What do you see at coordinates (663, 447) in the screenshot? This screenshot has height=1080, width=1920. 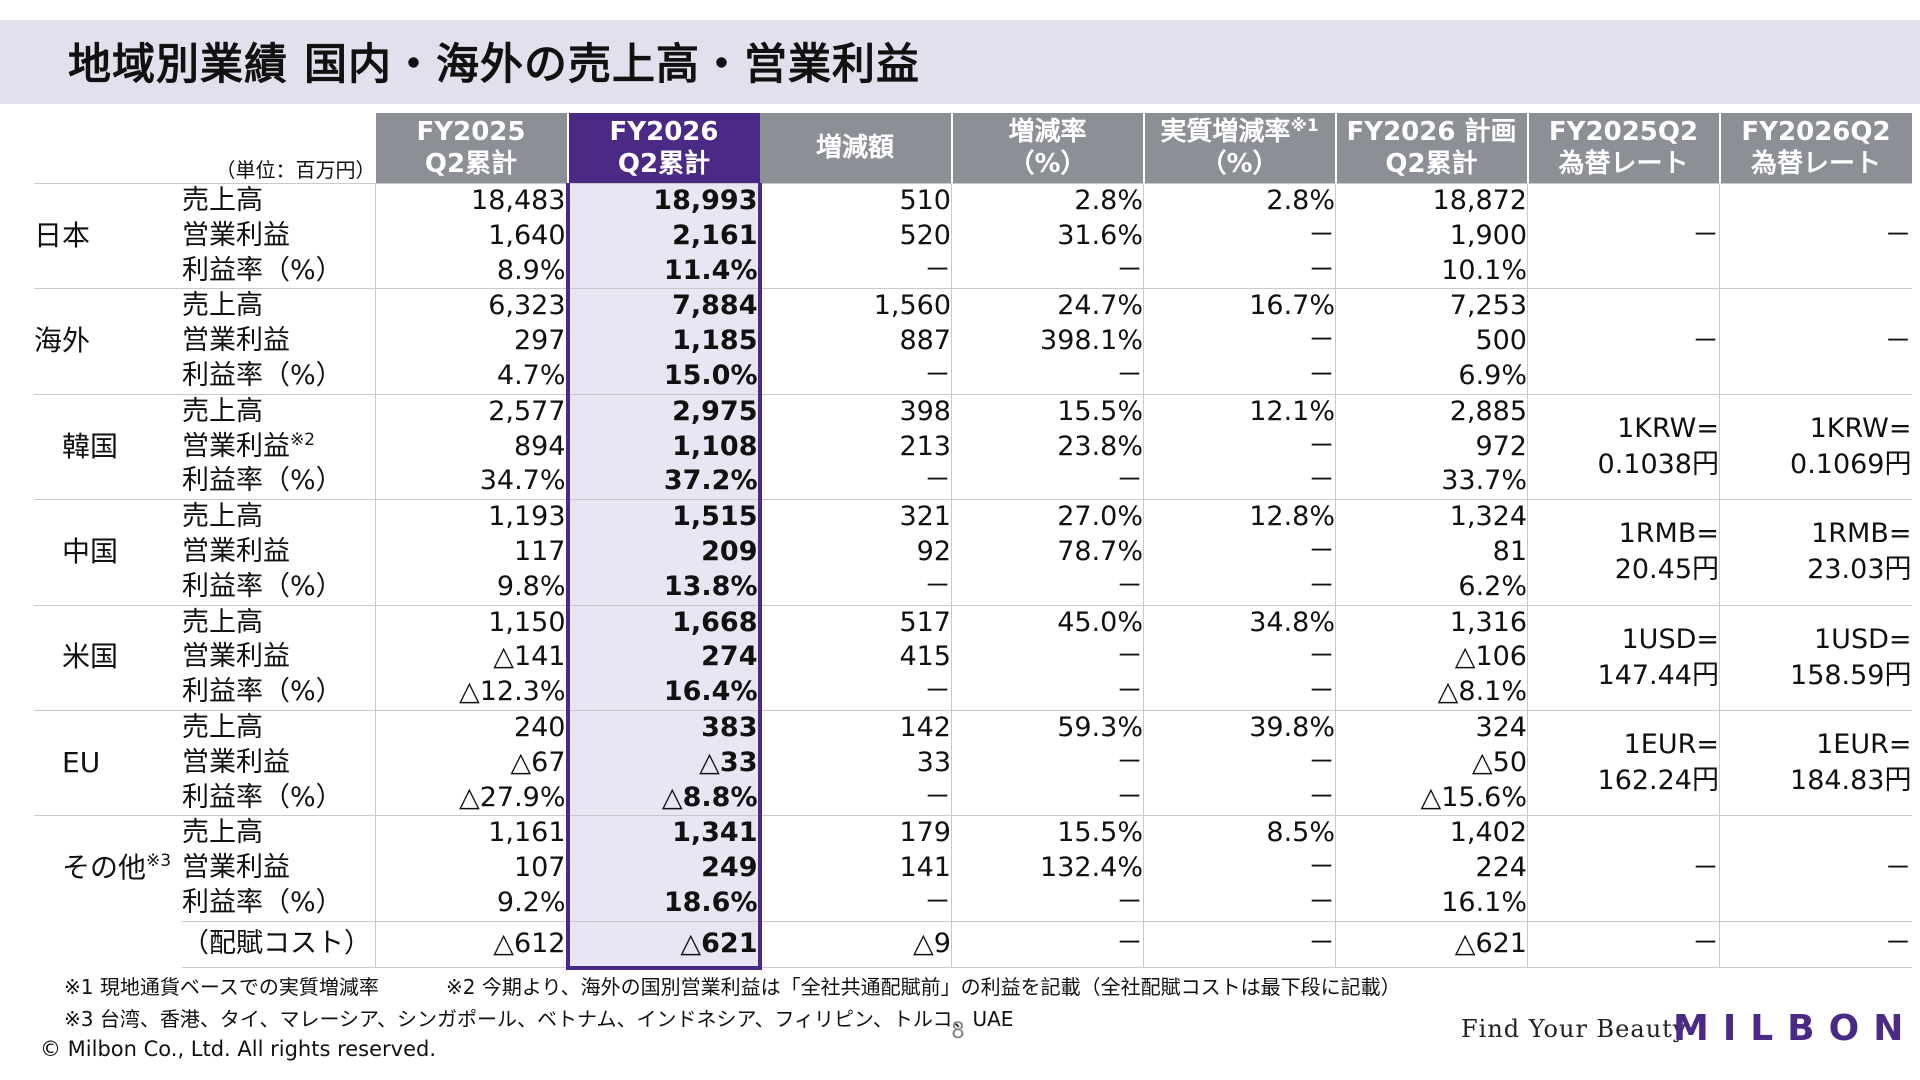 I see `table-cell: 1,108` at bounding box center [663, 447].